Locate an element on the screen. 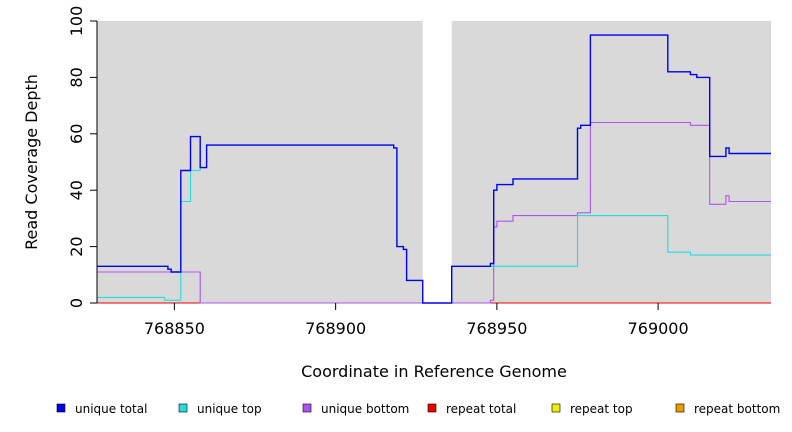 The image size is (792, 432). legend-label-unique-bottom: unique bottom is located at coordinates (365, 409).